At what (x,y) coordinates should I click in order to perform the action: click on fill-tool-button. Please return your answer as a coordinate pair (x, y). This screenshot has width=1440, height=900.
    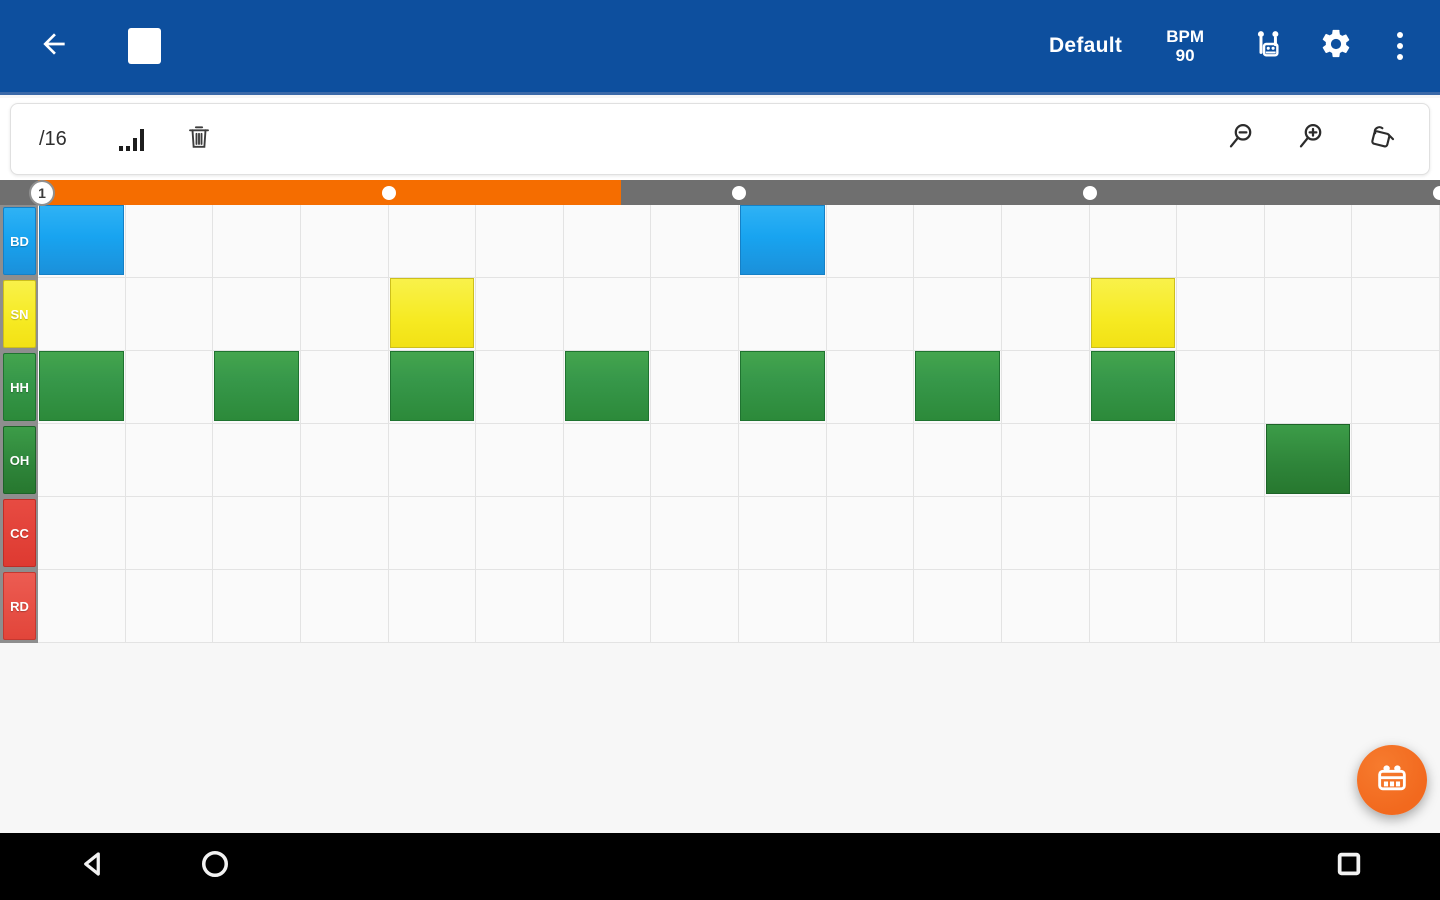
    Looking at the image, I should click on (1381, 139).